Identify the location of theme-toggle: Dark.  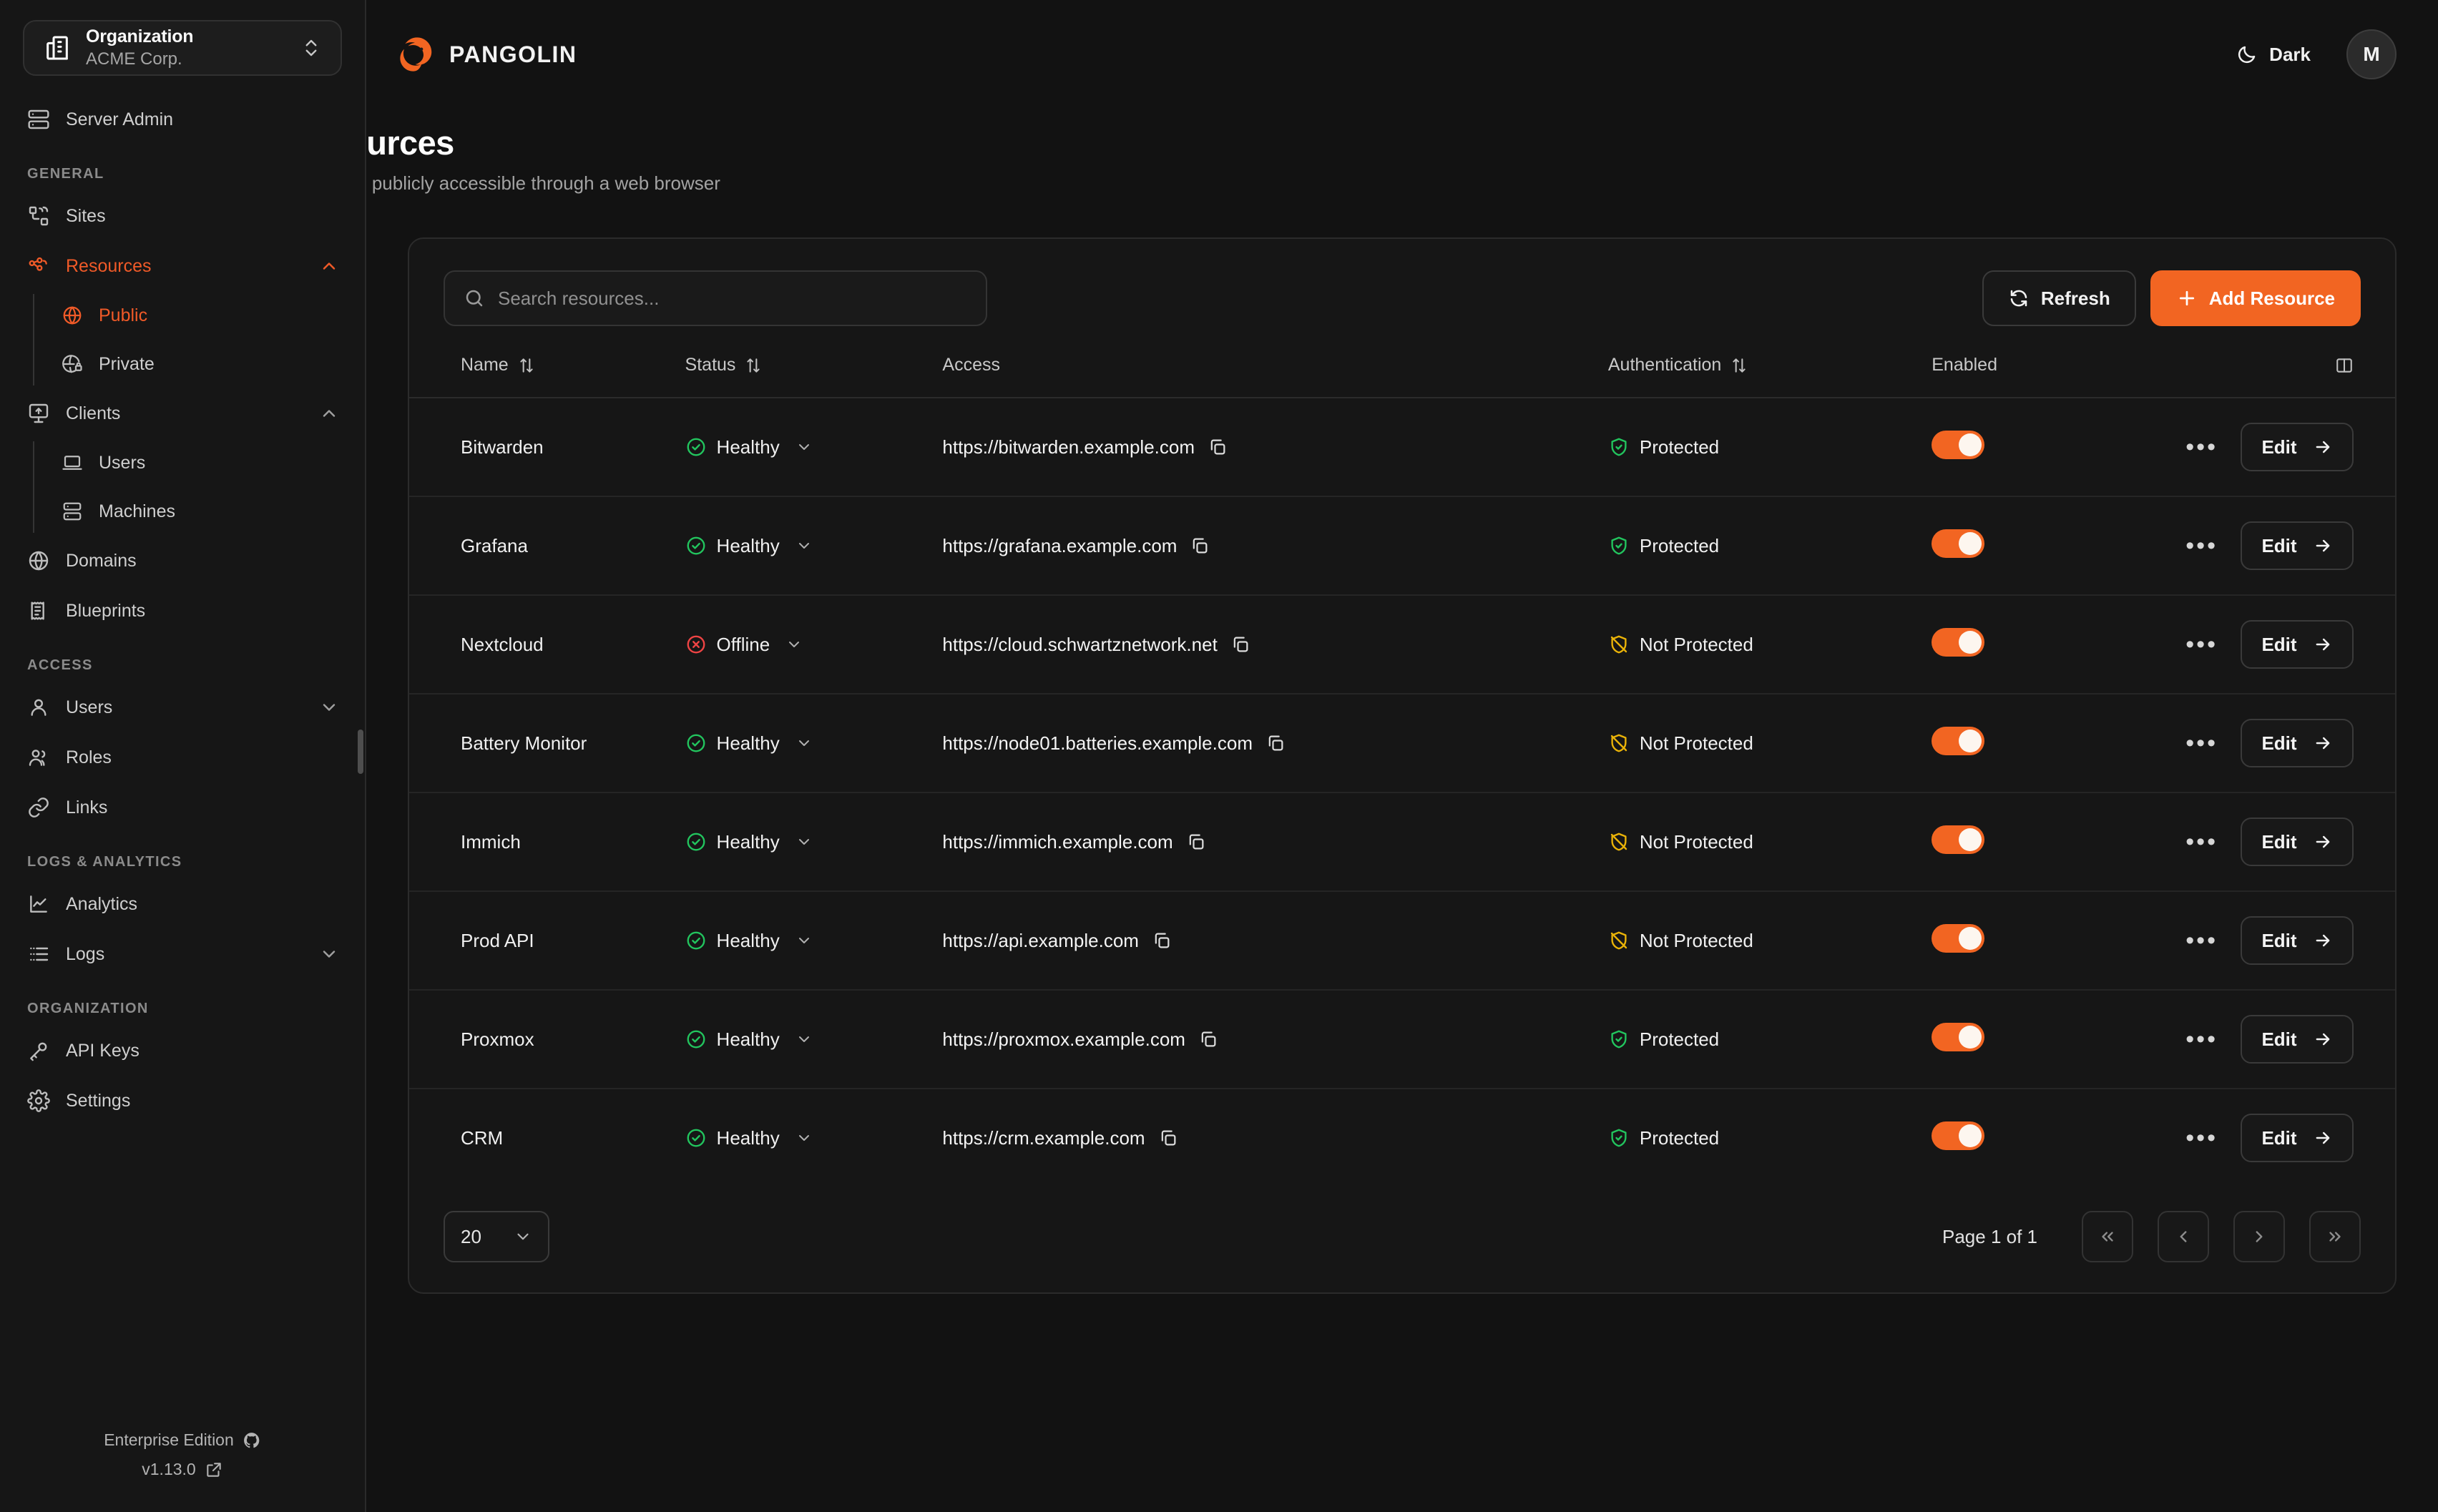
(2273, 55).